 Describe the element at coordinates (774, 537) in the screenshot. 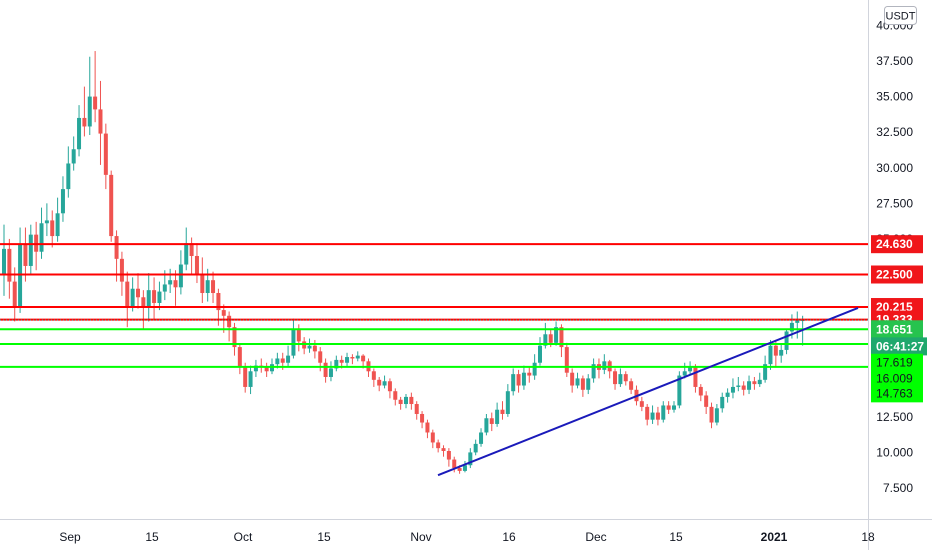

I see `time-tick-label: 2021` at that location.